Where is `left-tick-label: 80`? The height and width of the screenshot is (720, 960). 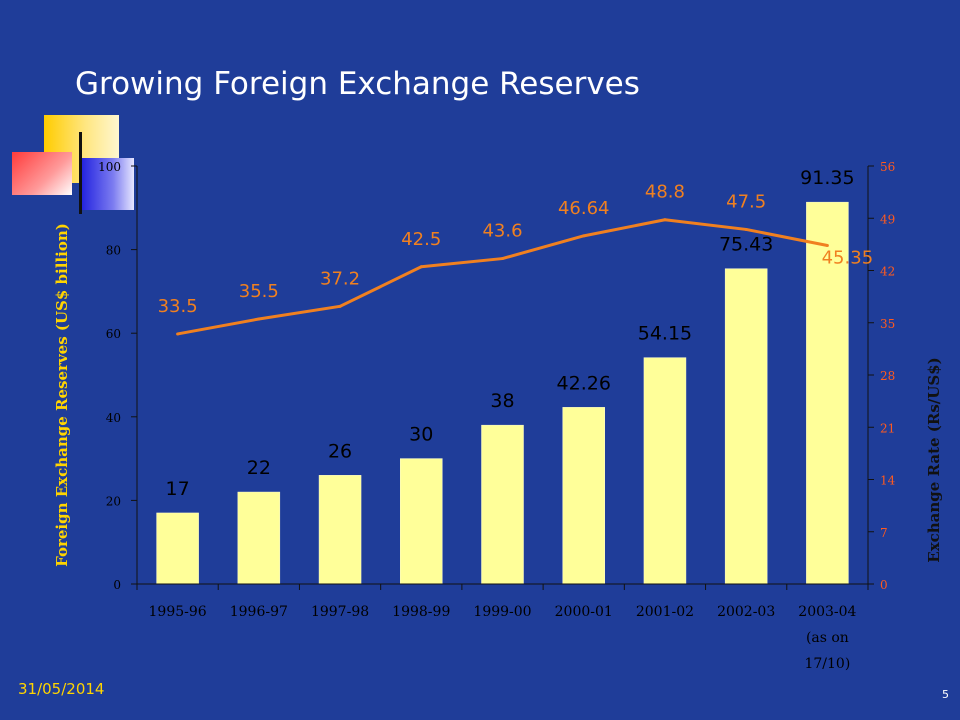 left-tick-label: 80 is located at coordinates (113, 251).